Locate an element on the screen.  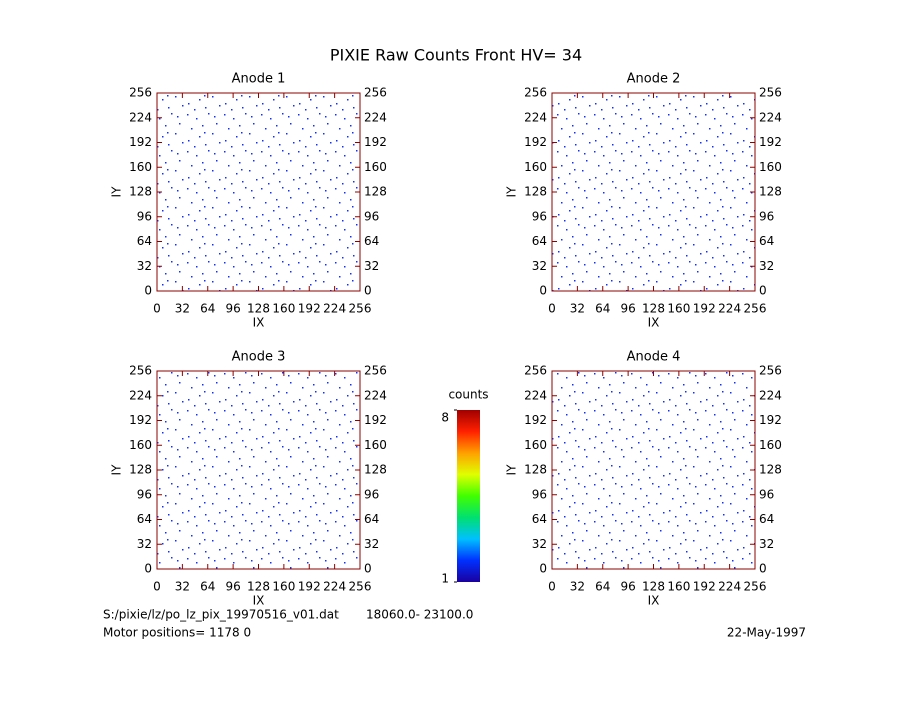
figure-title: PIXIE Raw Counts Front HV= 34 is located at coordinates (456, 55).